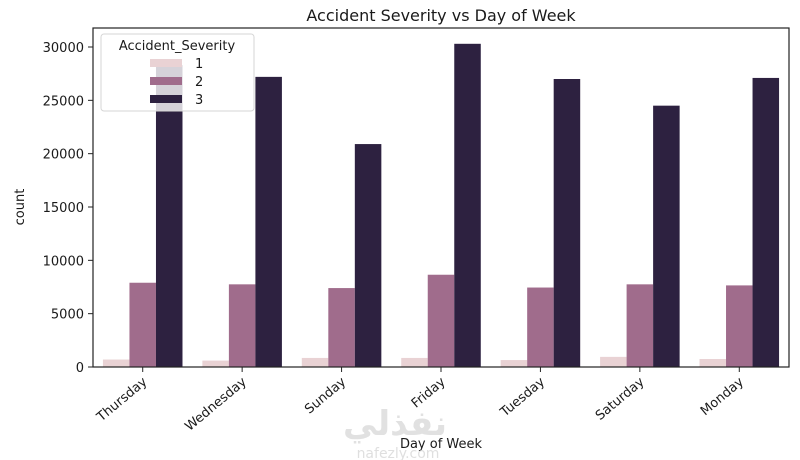 Image resolution: width=800 pixels, height=460 pixels. I want to click on watermark-latin: nafezly.com, so click(398, 453).